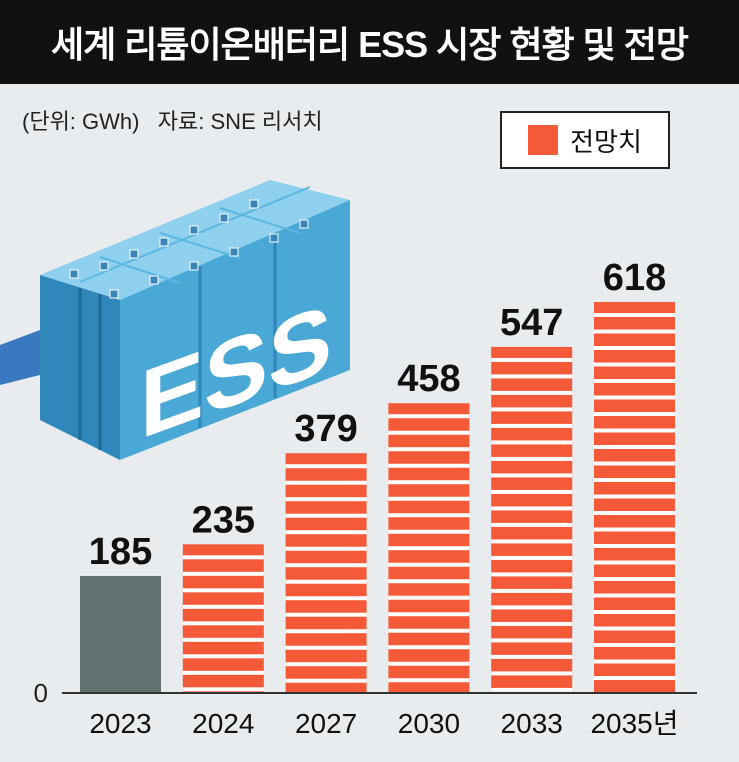 This screenshot has width=739, height=762. I want to click on category-label: 2023, so click(120, 723).